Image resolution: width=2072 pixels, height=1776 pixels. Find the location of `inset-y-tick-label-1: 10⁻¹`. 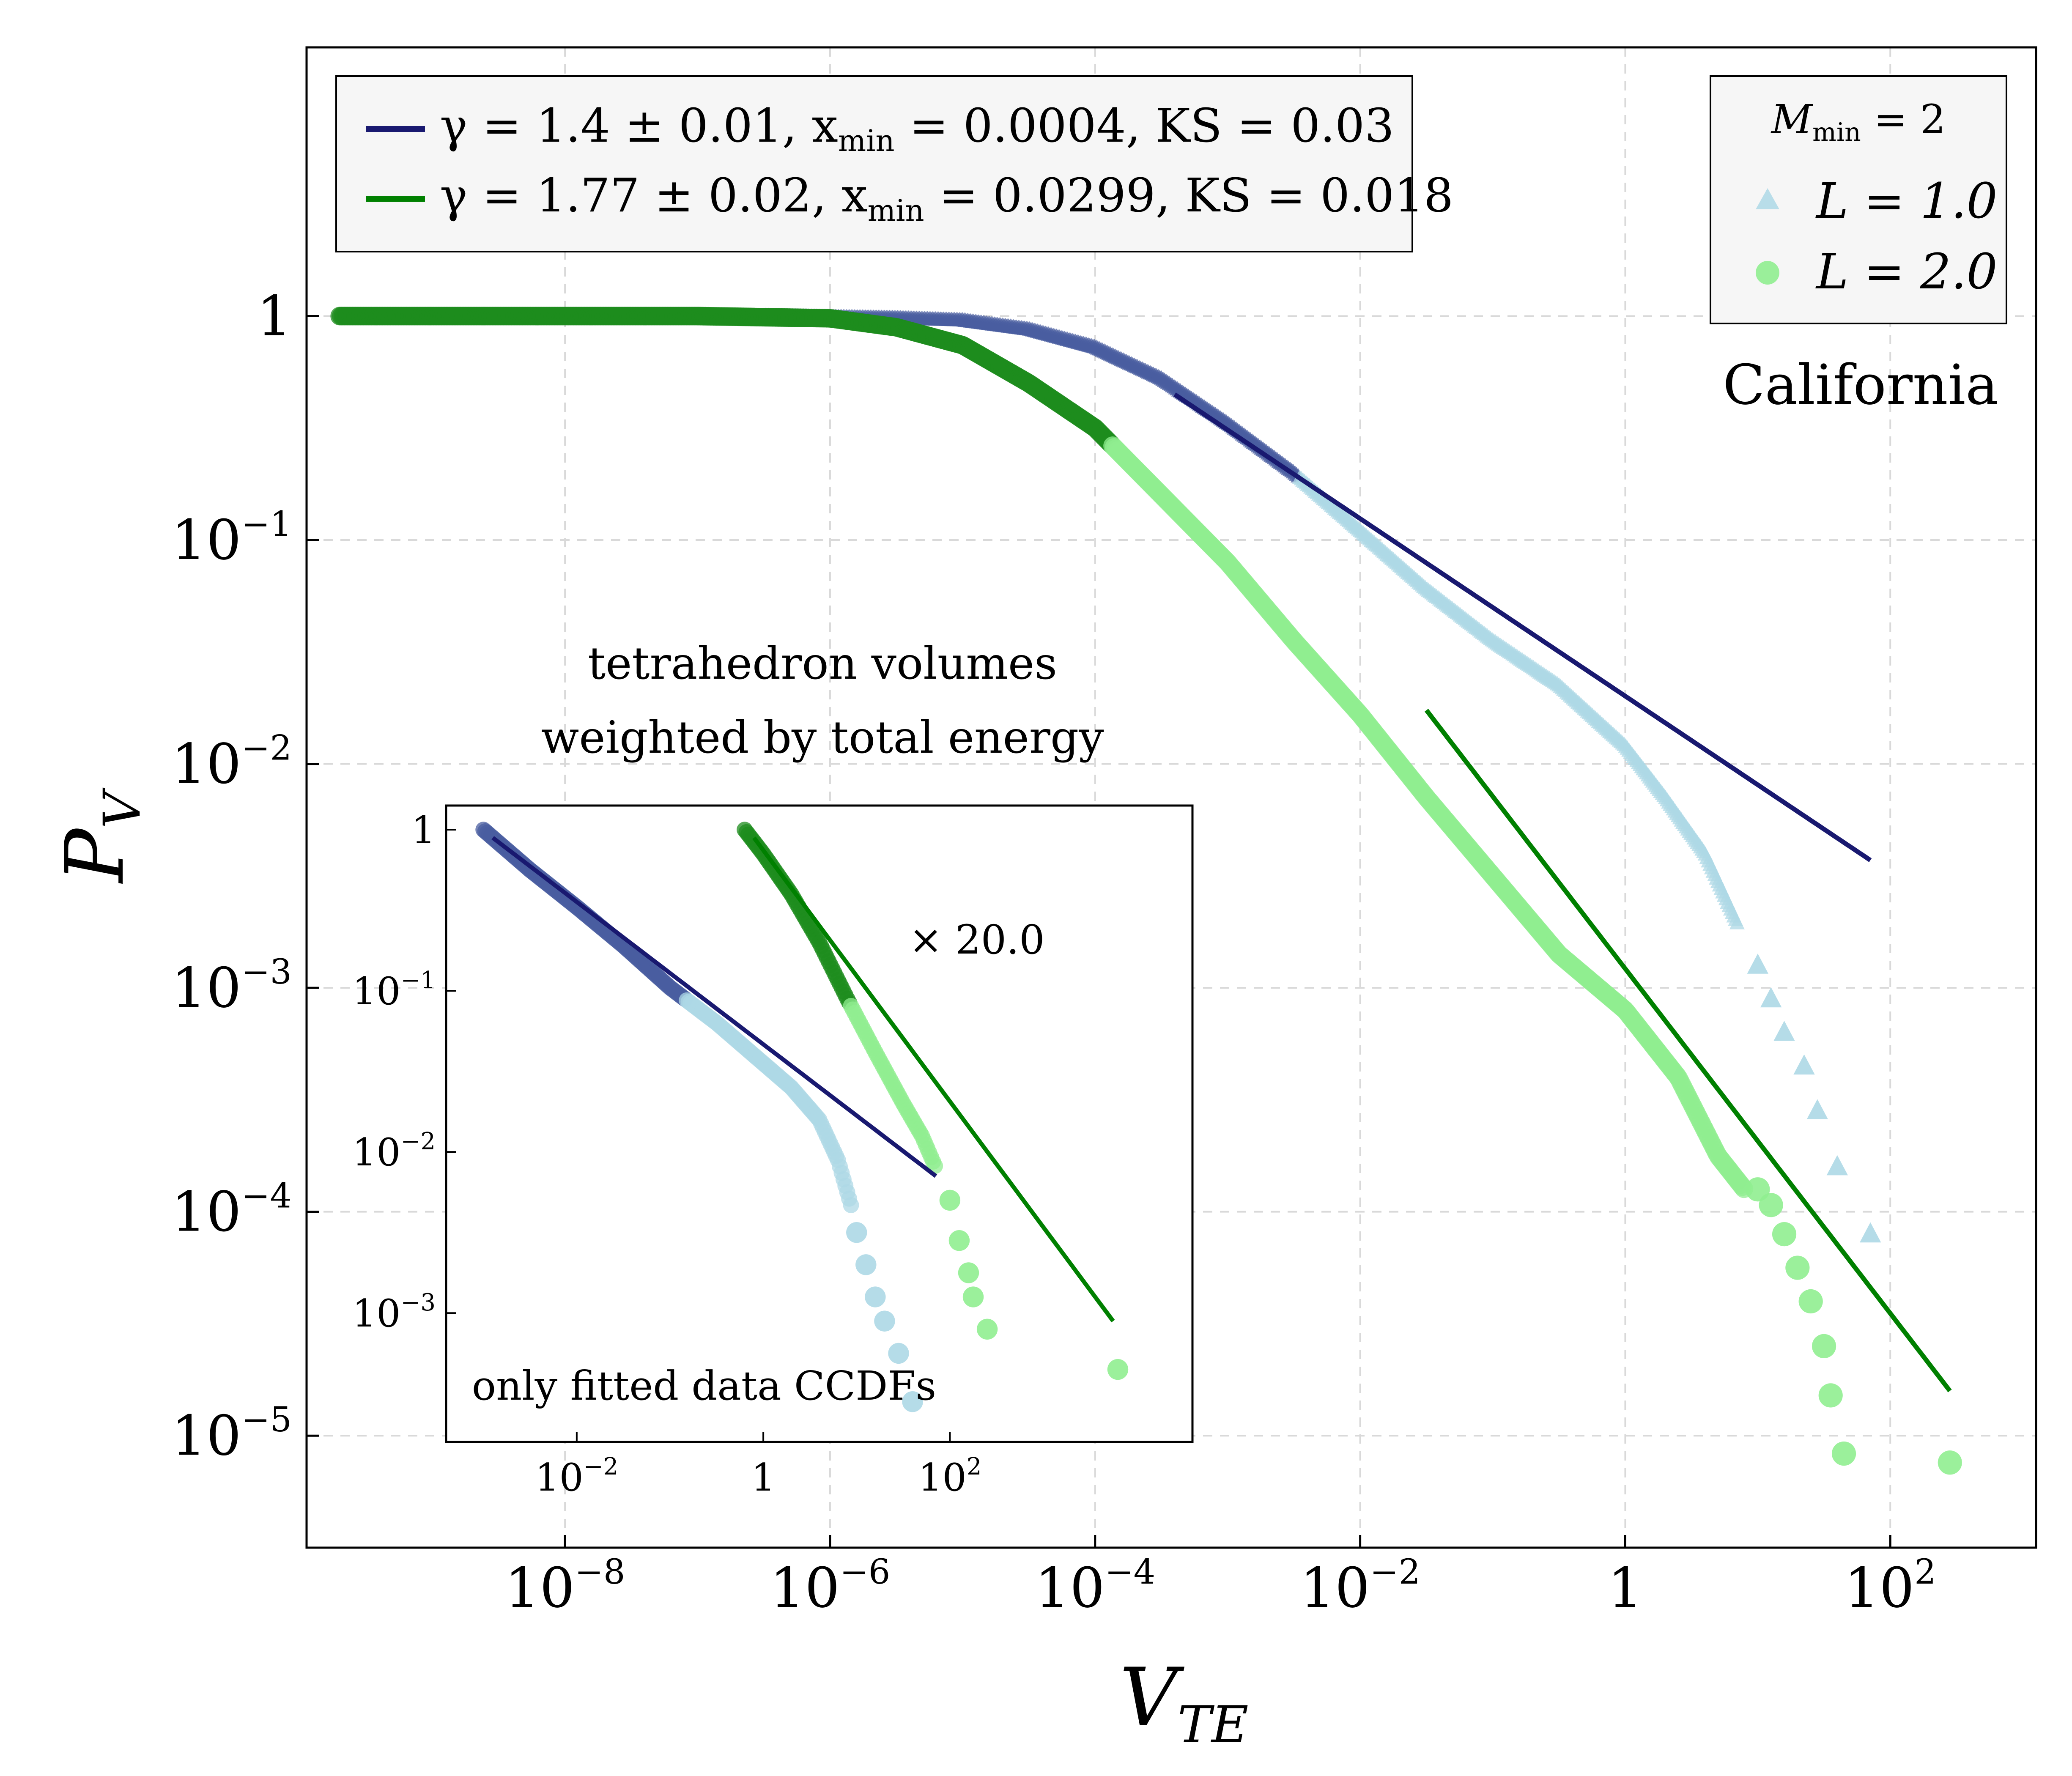

inset-y-tick-label-1: 10⁻¹ is located at coordinates (394, 991).